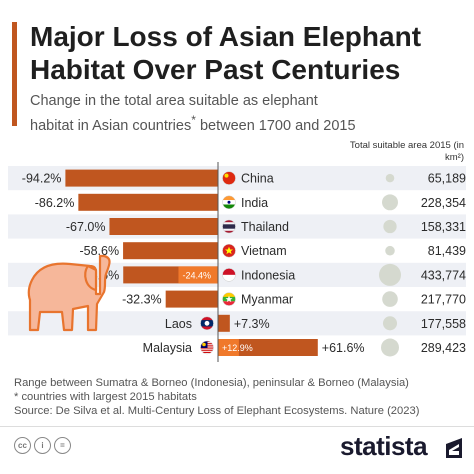 Image resolution: width=474 pixels, height=474 pixels. I want to click on sub-bar-malaysia, so click(228, 347).